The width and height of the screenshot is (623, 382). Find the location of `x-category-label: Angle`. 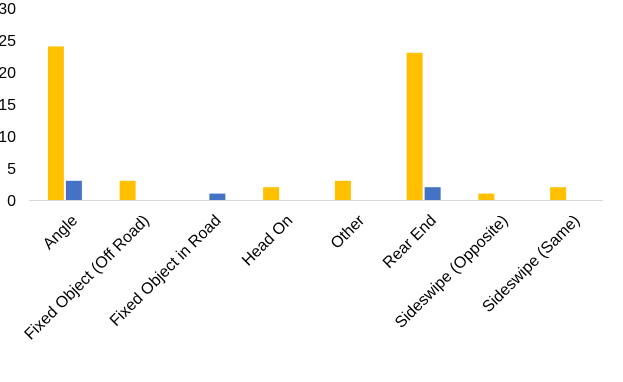

x-category-label: Angle is located at coordinates (60, 232).